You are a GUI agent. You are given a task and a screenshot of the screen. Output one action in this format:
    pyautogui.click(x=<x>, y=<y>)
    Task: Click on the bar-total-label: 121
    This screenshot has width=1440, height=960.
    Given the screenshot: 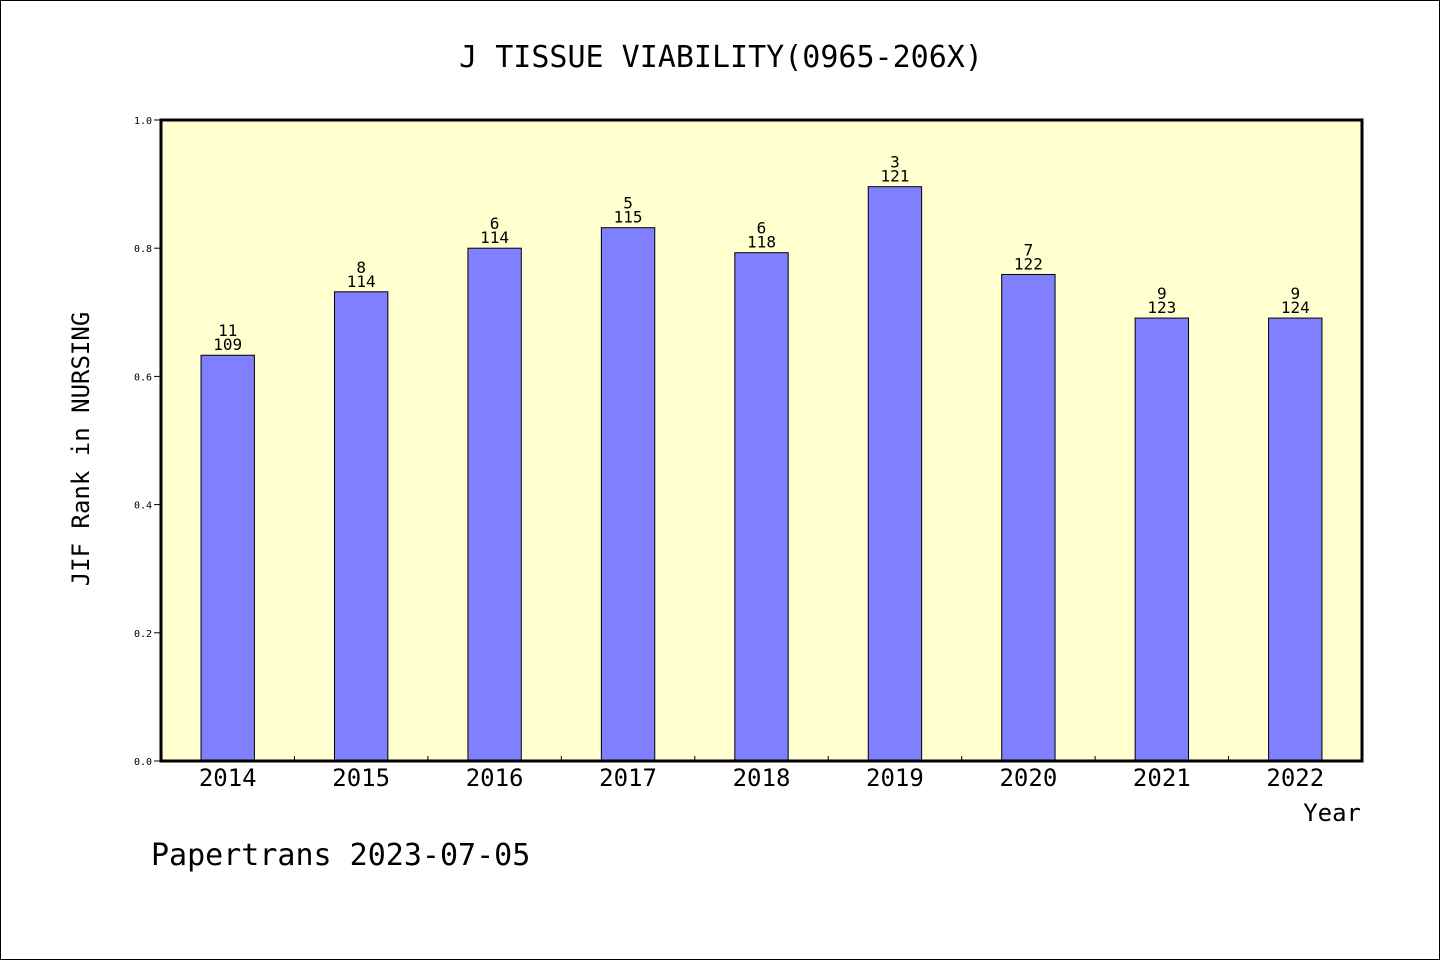 What is the action you would take?
    pyautogui.click(x=894, y=176)
    